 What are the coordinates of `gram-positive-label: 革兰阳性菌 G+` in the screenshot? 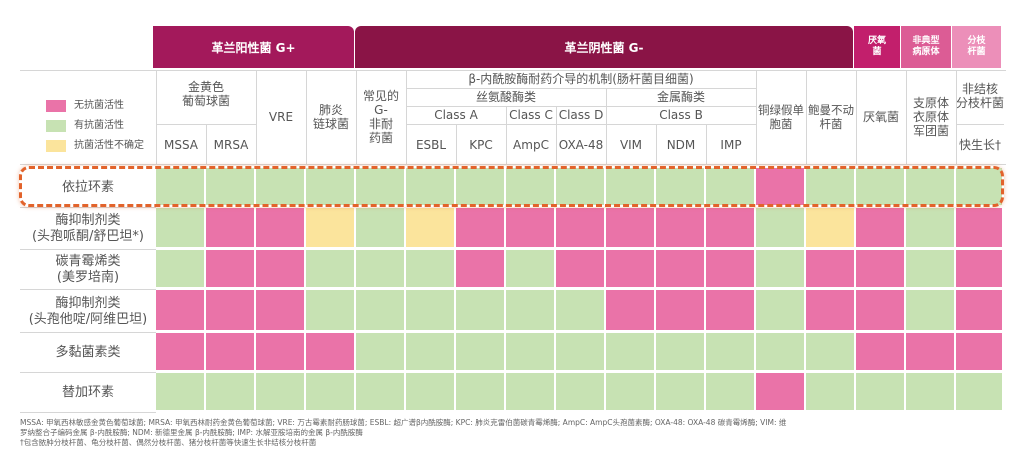 It's located at (253, 47).